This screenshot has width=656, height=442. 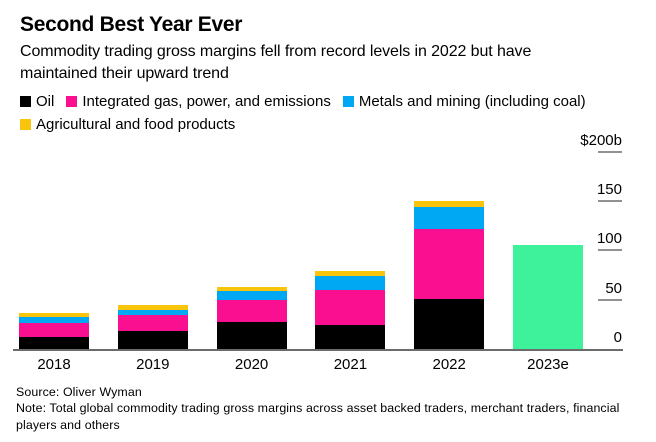 I want to click on x-axis-line, so click(x=318, y=350).